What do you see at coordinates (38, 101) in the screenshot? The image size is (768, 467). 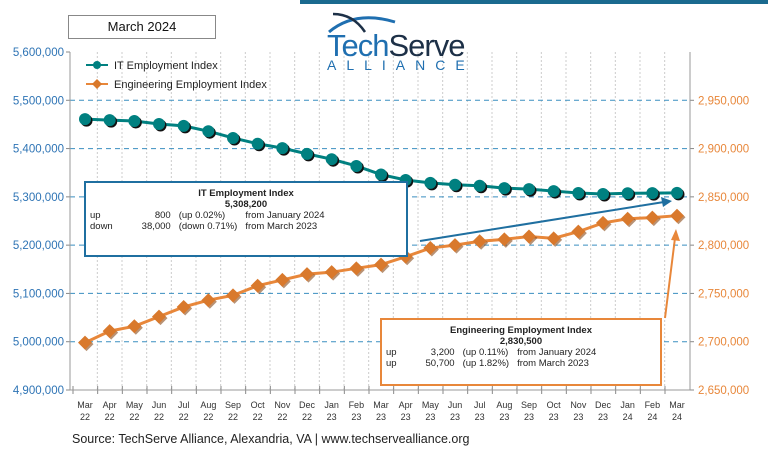 I see `left-axis-tick-label: 5,500,000` at bounding box center [38, 101].